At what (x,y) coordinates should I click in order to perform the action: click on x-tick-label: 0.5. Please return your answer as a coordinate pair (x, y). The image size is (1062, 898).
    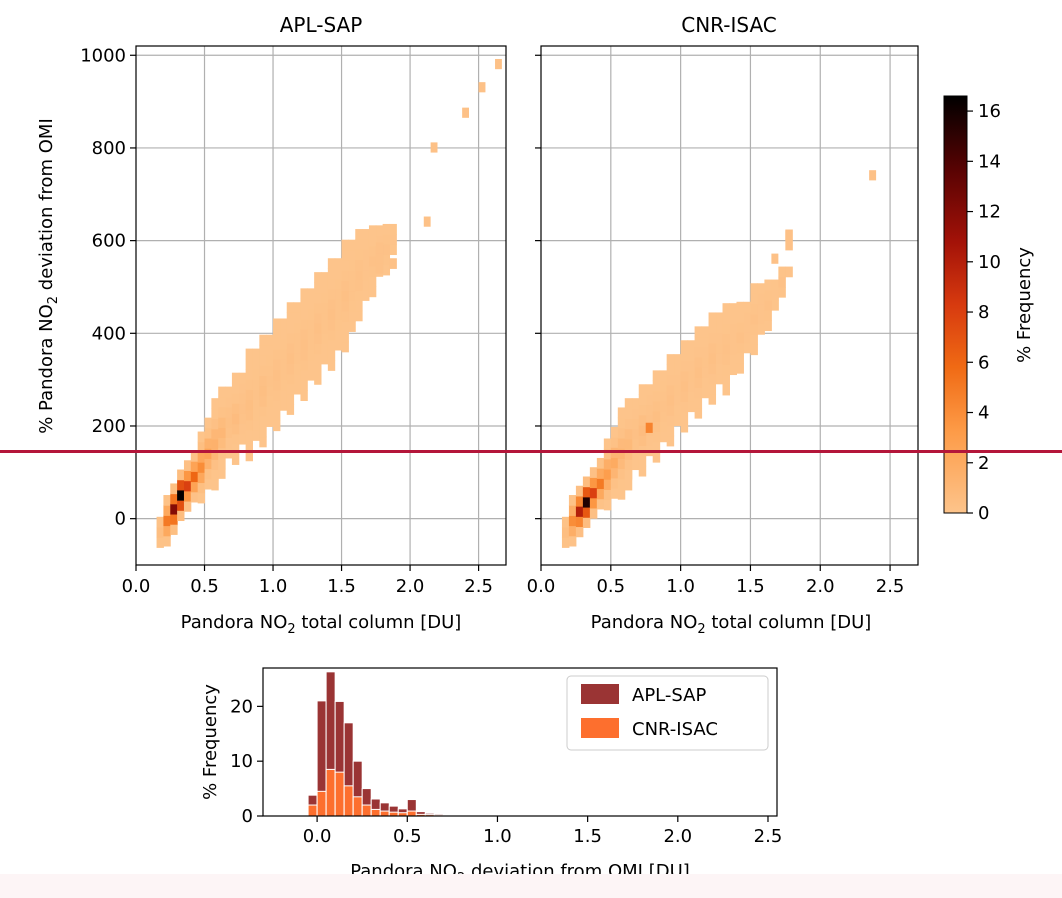
    Looking at the image, I should click on (204, 586).